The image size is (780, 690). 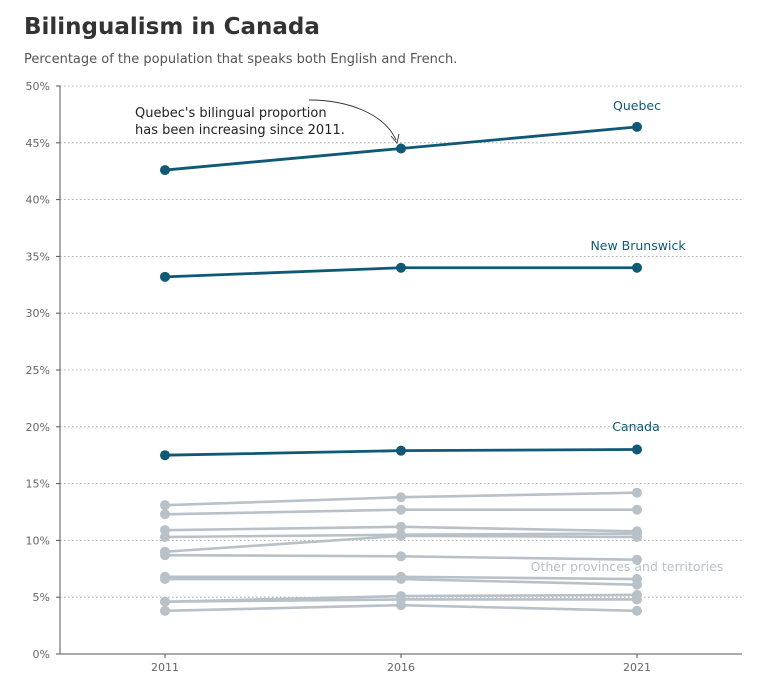 What do you see at coordinates (38, 200) in the screenshot?
I see `y-tick-label: 40%` at bounding box center [38, 200].